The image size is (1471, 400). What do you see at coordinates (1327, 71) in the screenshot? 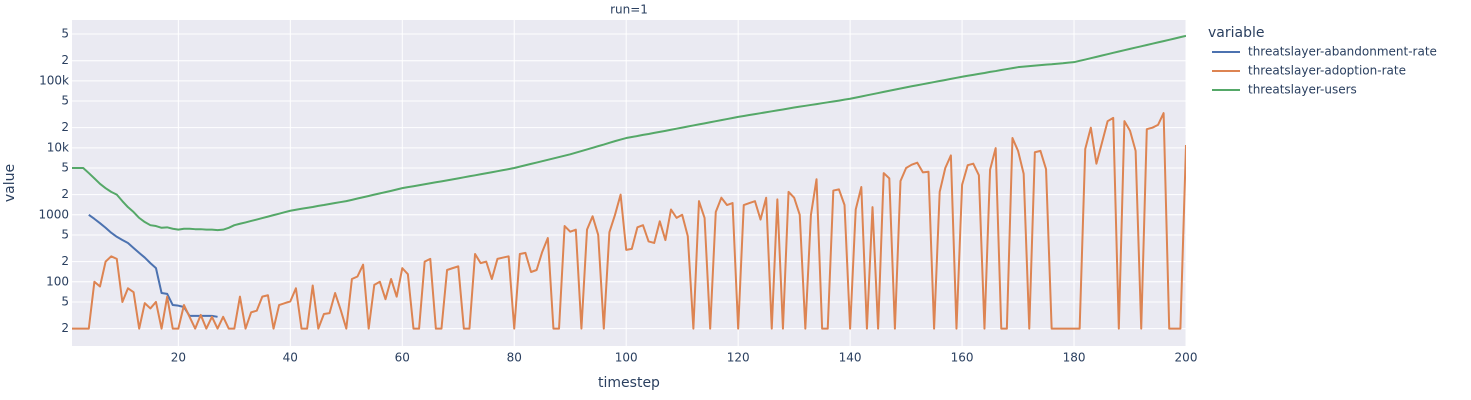
I see `legend-label: threatslayer-adoption-rate` at bounding box center [1327, 71].